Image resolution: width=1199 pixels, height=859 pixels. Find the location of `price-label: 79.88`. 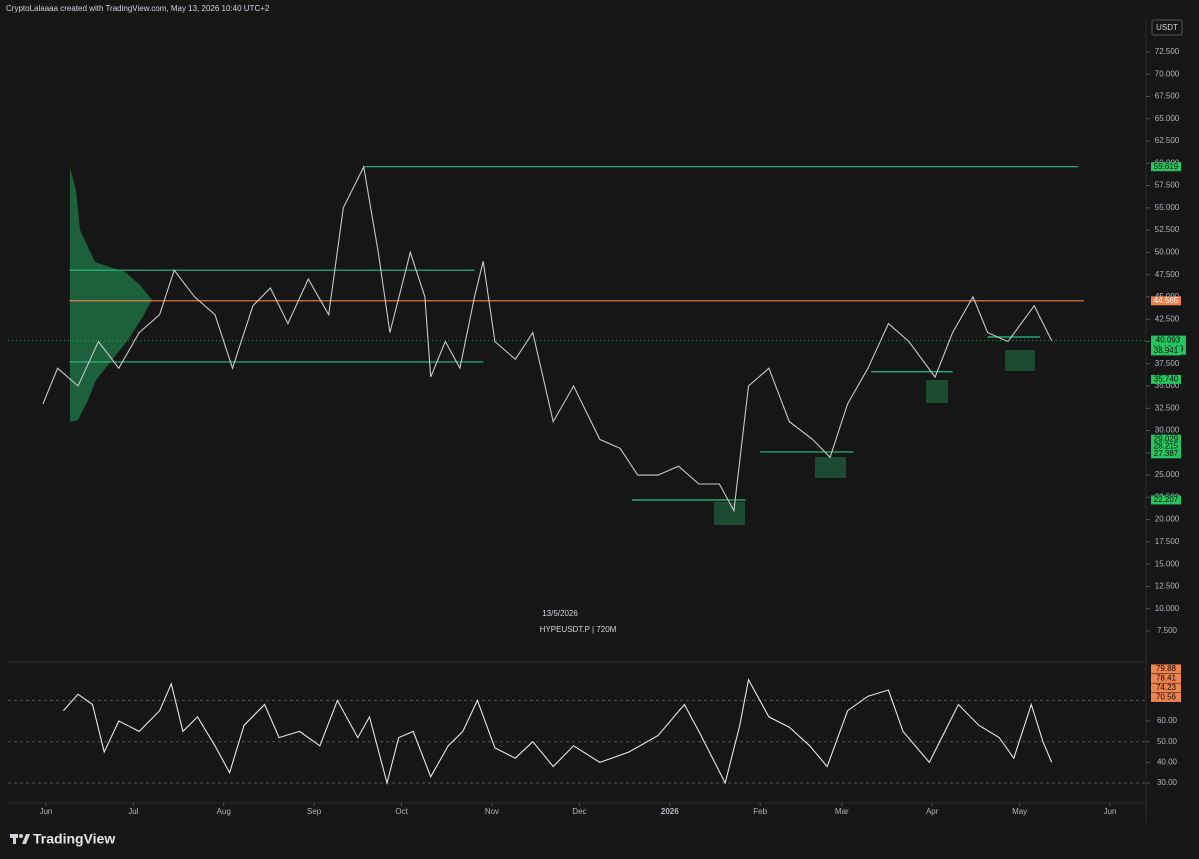

price-label: 79.88 is located at coordinates (1166, 668).